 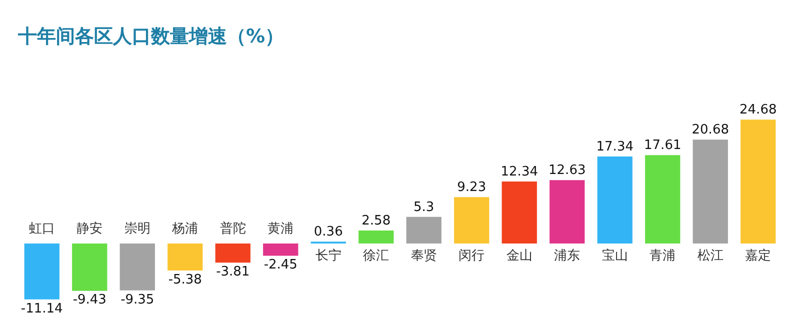 What do you see at coordinates (758, 256) in the screenshot?
I see `x-tick-label: 嘉定` at bounding box center [758, 256].